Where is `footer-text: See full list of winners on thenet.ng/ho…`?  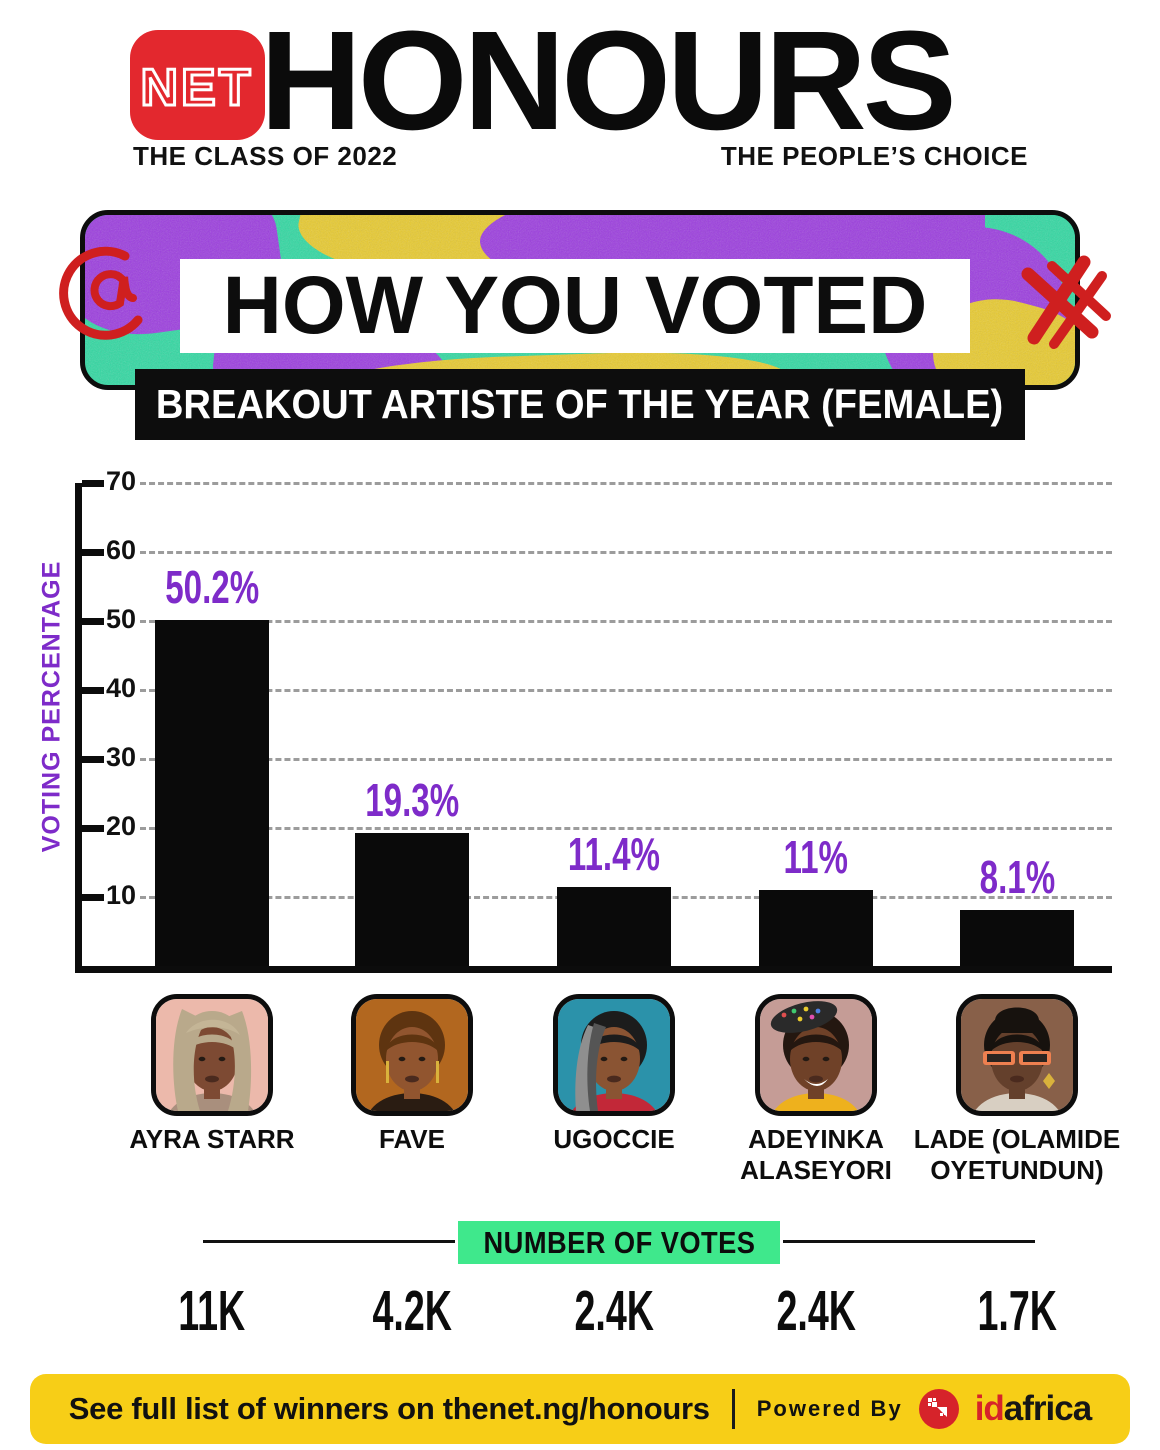
footer-text: See full list of winners on thenet.ng/ho… is located at coordinates (389, 1408).